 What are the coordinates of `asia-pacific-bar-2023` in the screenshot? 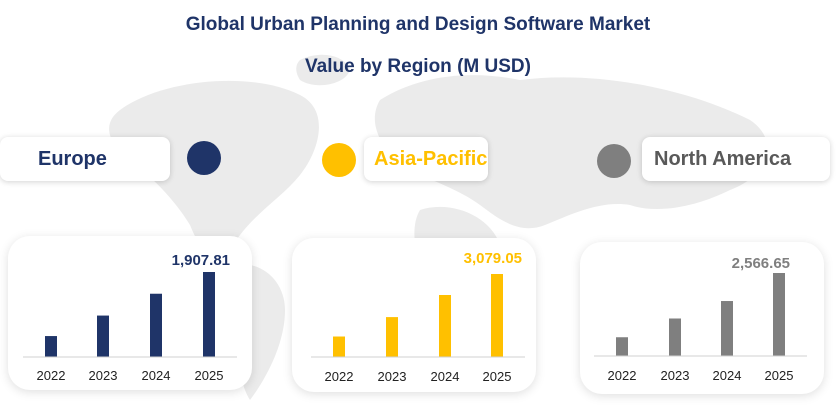 It's located at (392, 337).